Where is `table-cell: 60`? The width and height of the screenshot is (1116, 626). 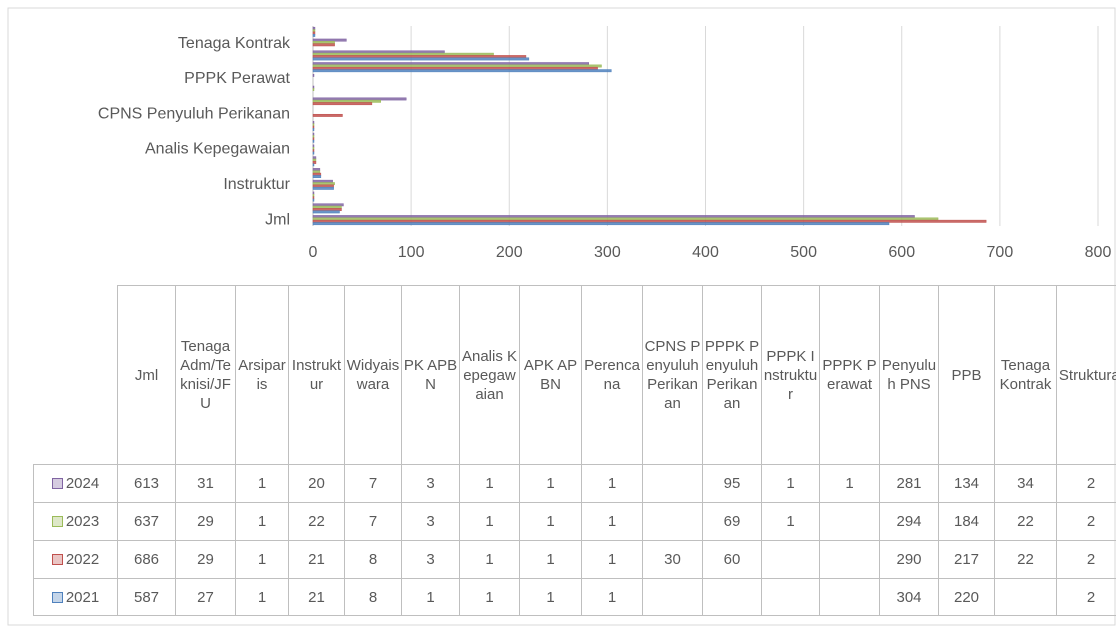 table-cell: 60 is located at coordinates (731, 559).